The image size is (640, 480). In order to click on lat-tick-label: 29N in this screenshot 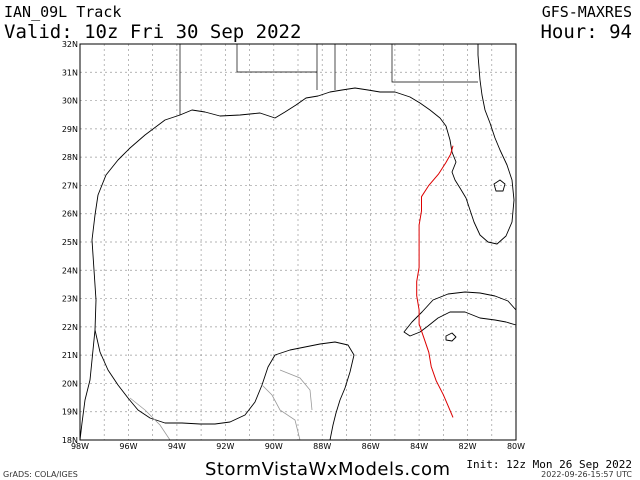, I will do `click(70, 129)`.